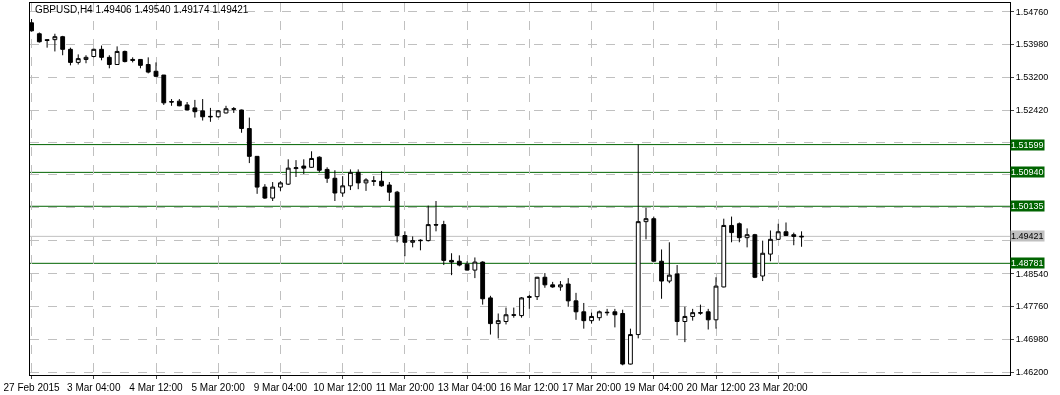 Image resolution: width=1060 pixels, height=395 pixels. I want to click on chart-title: GBPUSD,H4 1.49406 1.49540 1.49174 1.49421, so click(141, 9).